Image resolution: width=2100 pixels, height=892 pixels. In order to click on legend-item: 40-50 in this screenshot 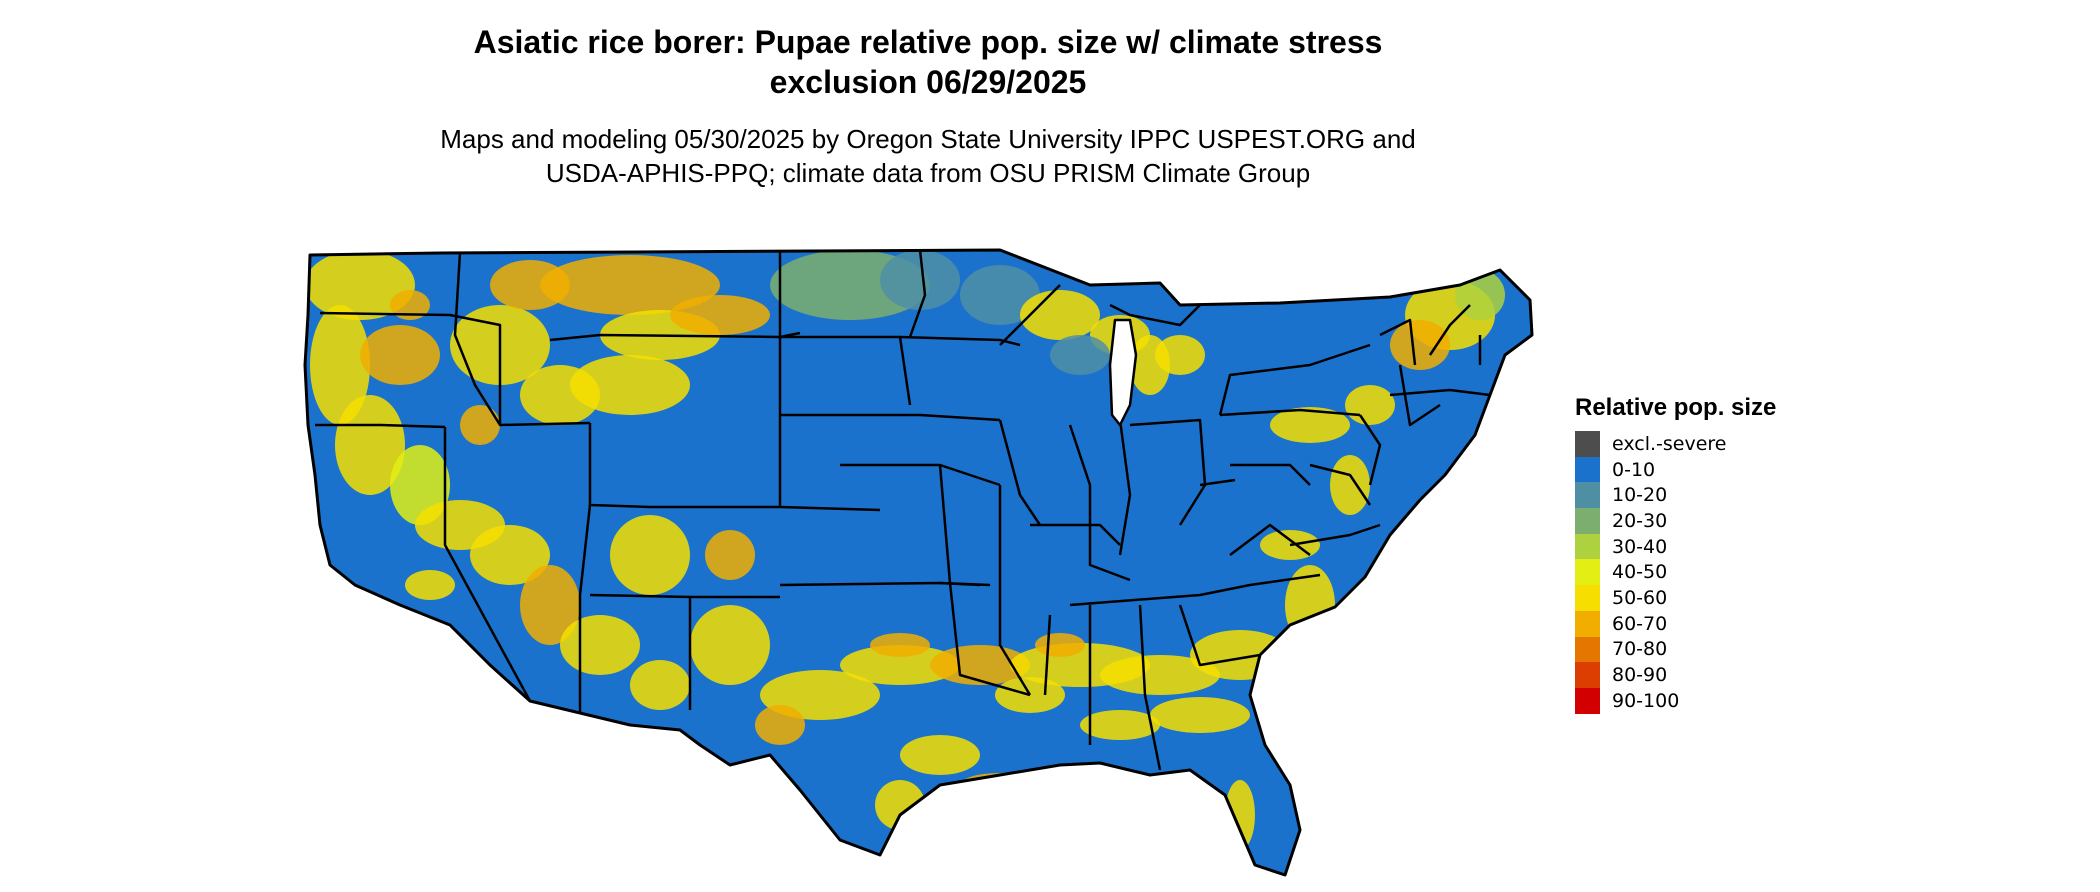, I will do `click(1715, 572)`.